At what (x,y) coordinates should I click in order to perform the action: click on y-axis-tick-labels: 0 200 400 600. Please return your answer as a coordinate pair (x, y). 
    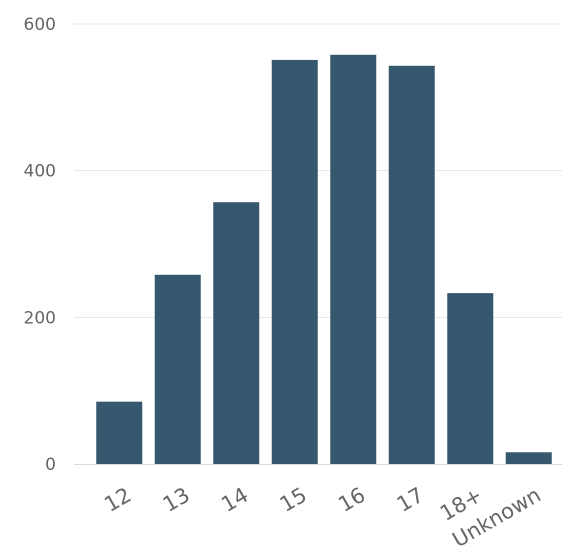
    Looking at the image, I should click on (40, 245).